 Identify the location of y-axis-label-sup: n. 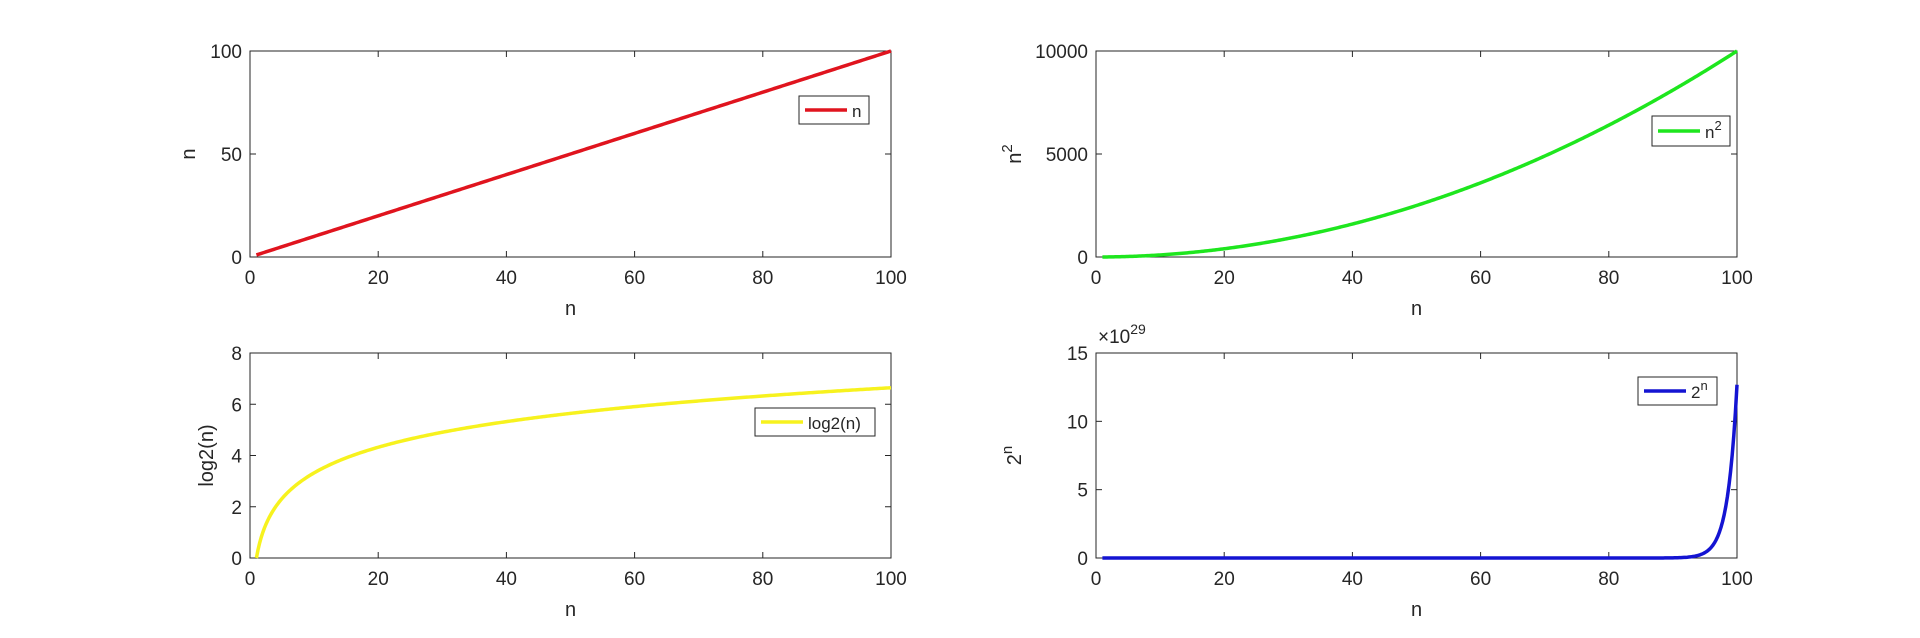
(1007, 450).